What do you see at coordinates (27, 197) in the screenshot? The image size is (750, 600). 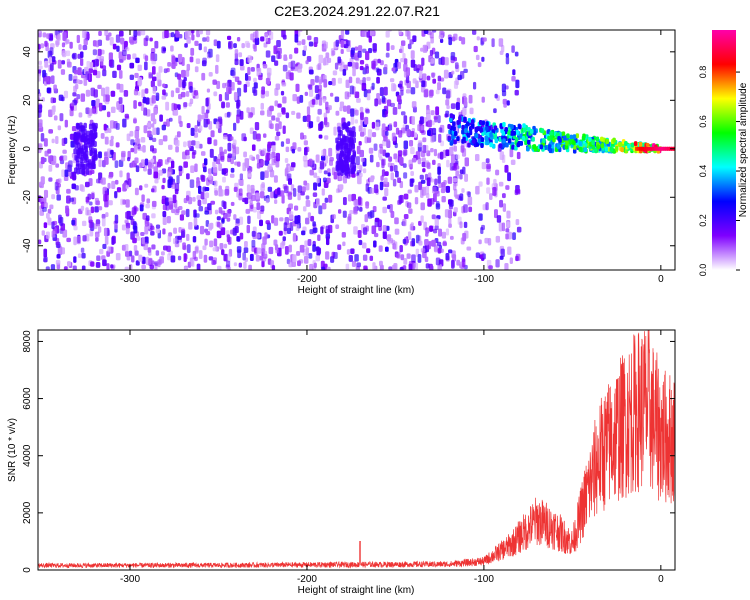 I see `y-tick-label: -20` at bounding box center [27, 197].